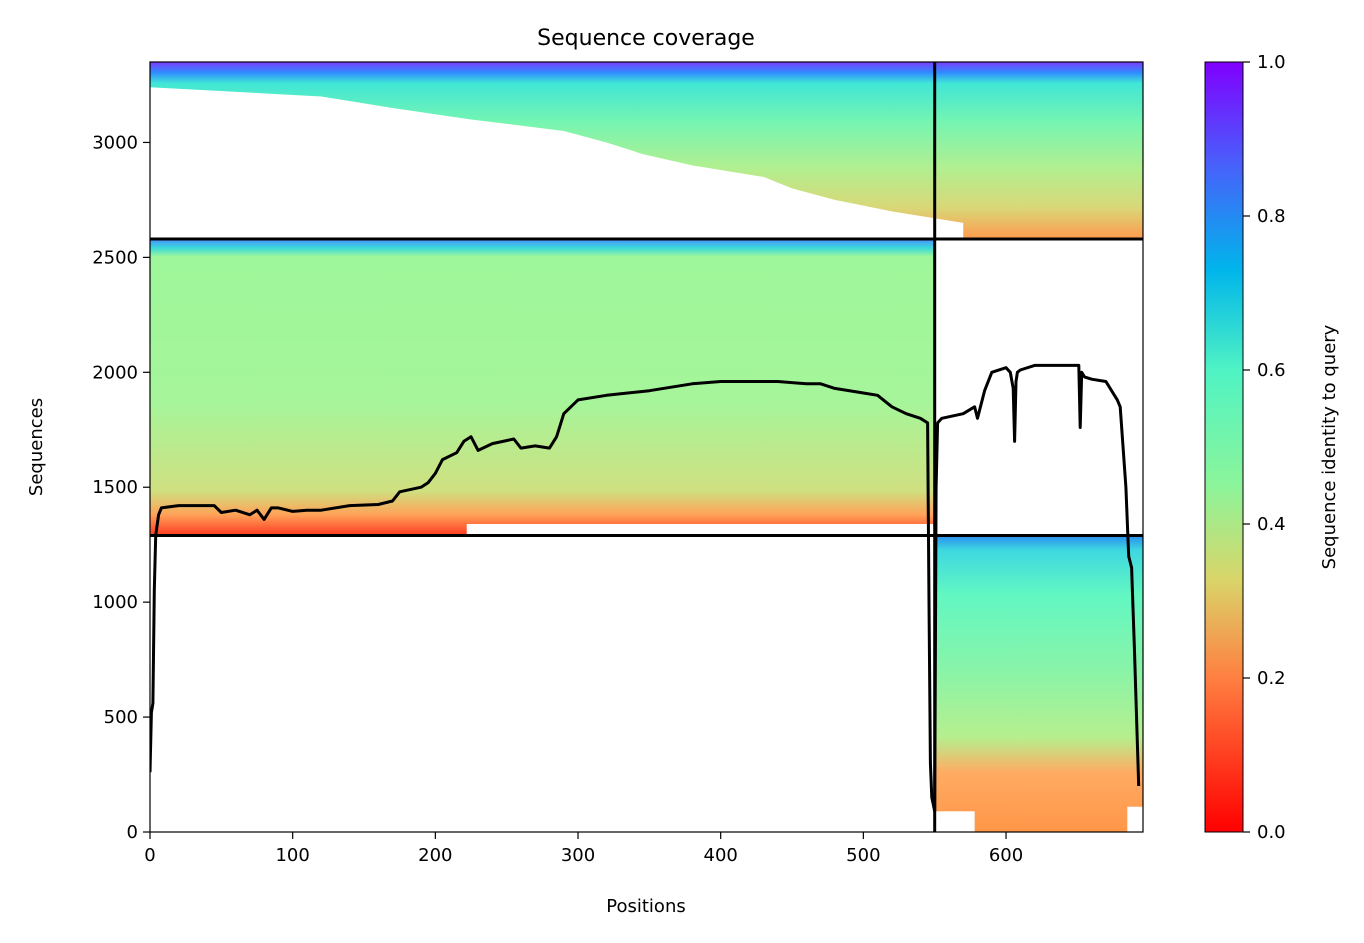  I want to click on y-axis-label: Sequences, so click(36, 447).